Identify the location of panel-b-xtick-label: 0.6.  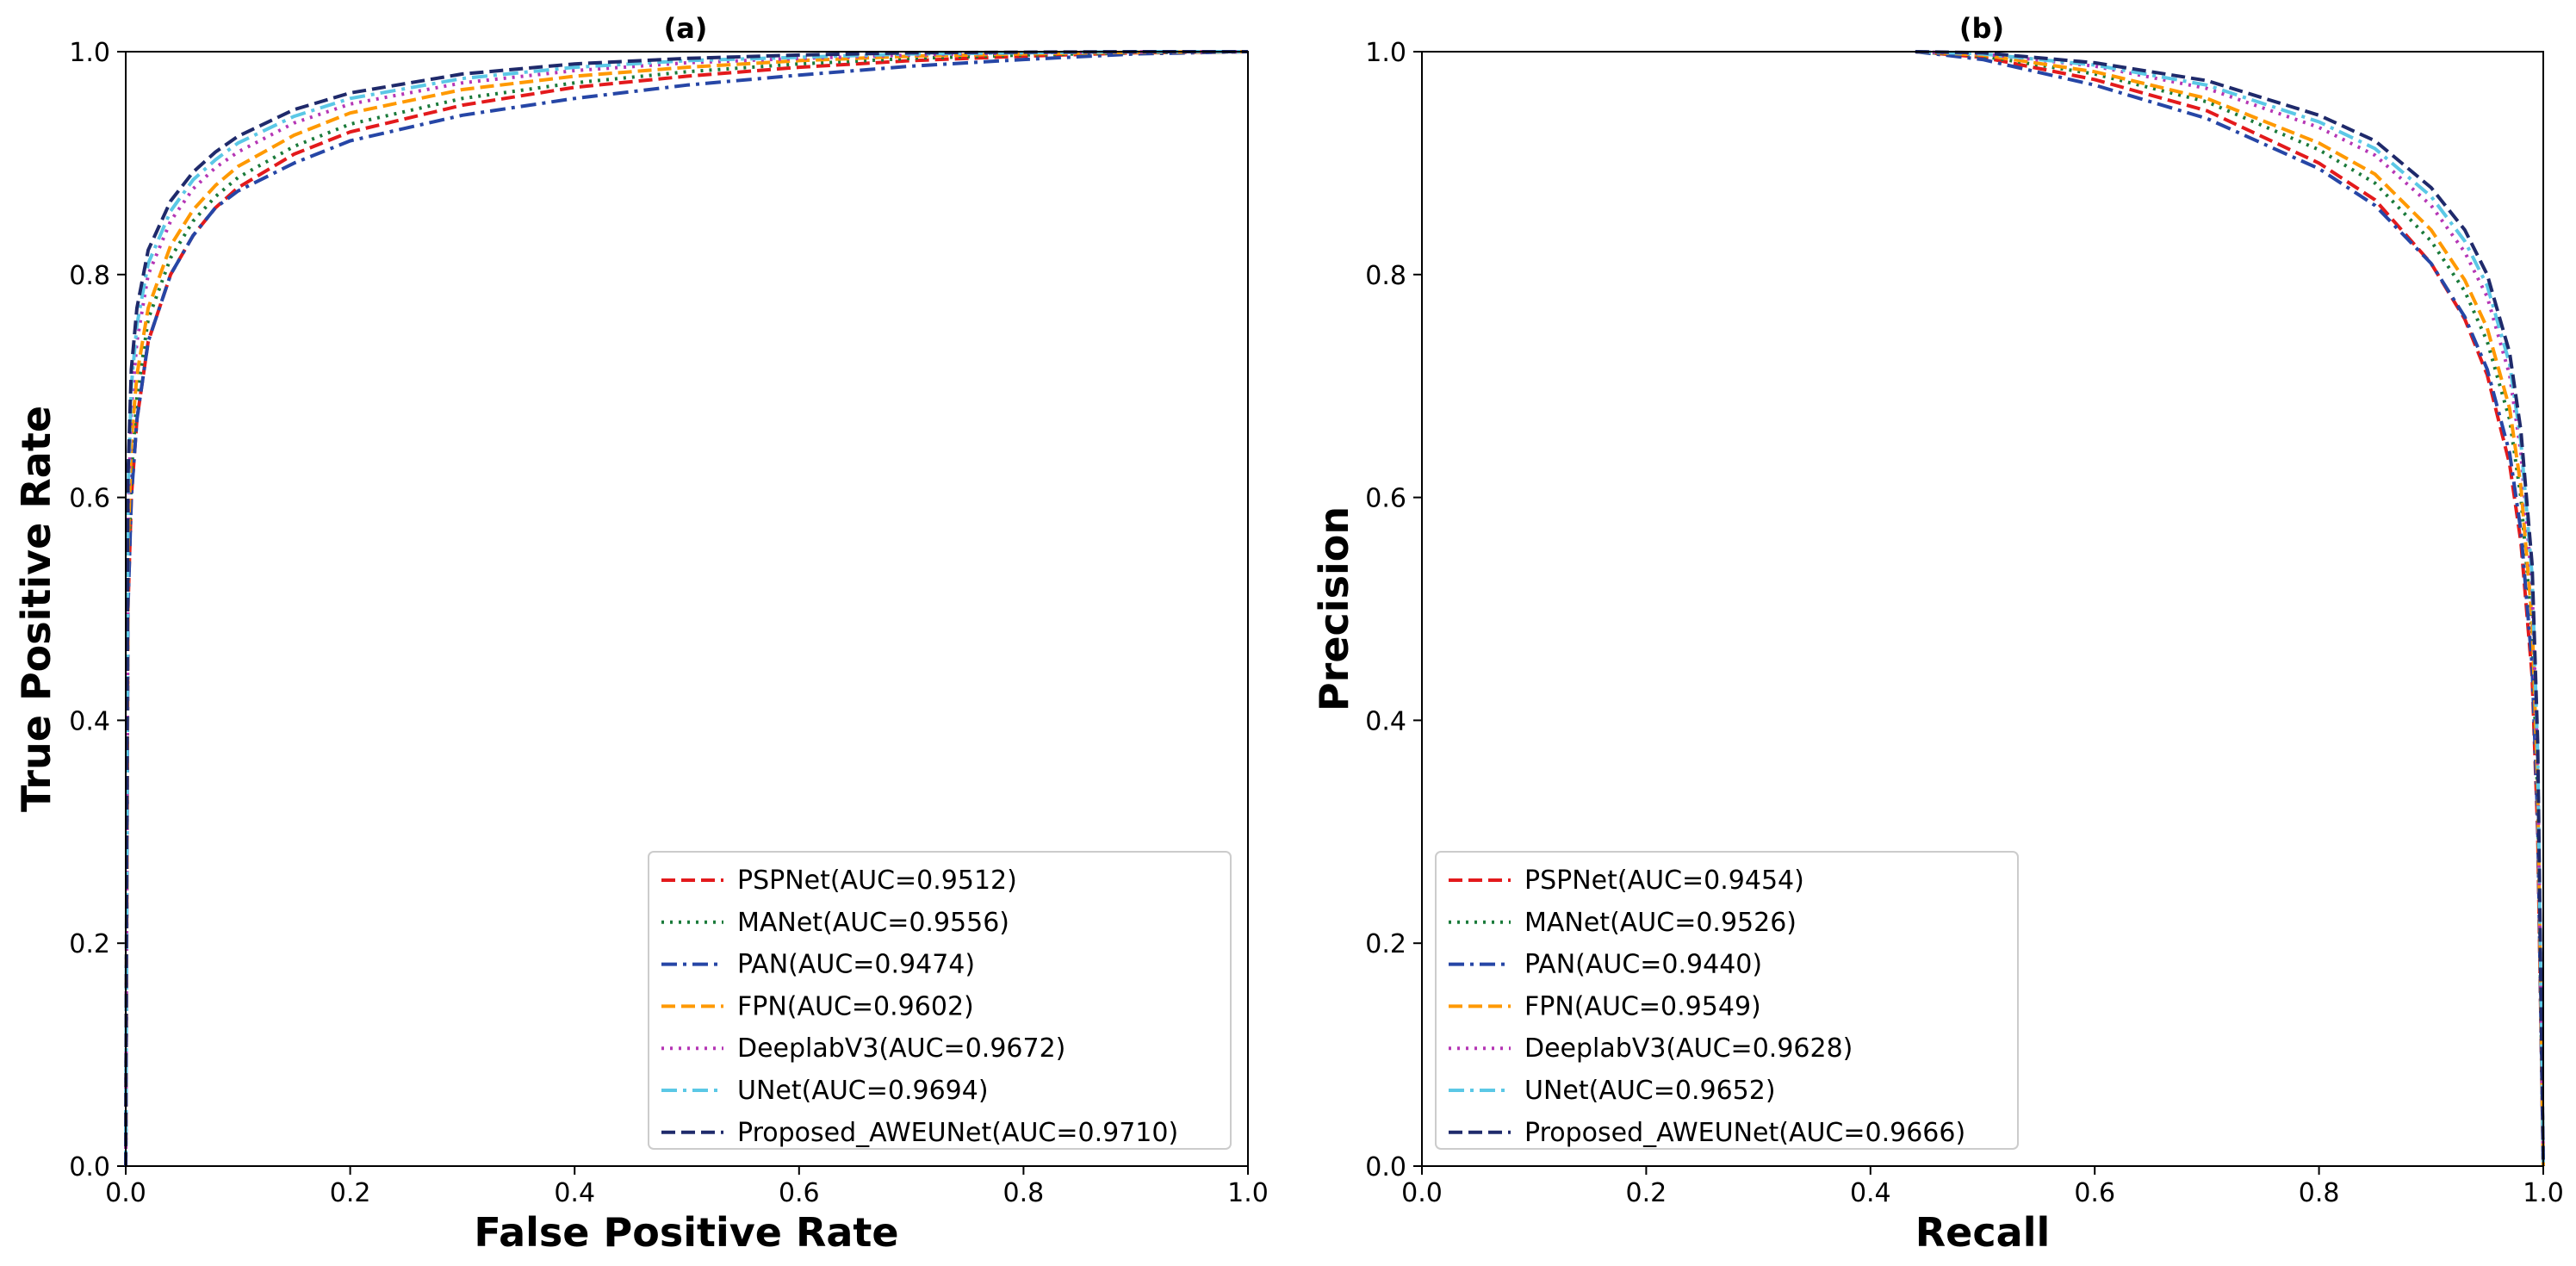
(2094, 1193).